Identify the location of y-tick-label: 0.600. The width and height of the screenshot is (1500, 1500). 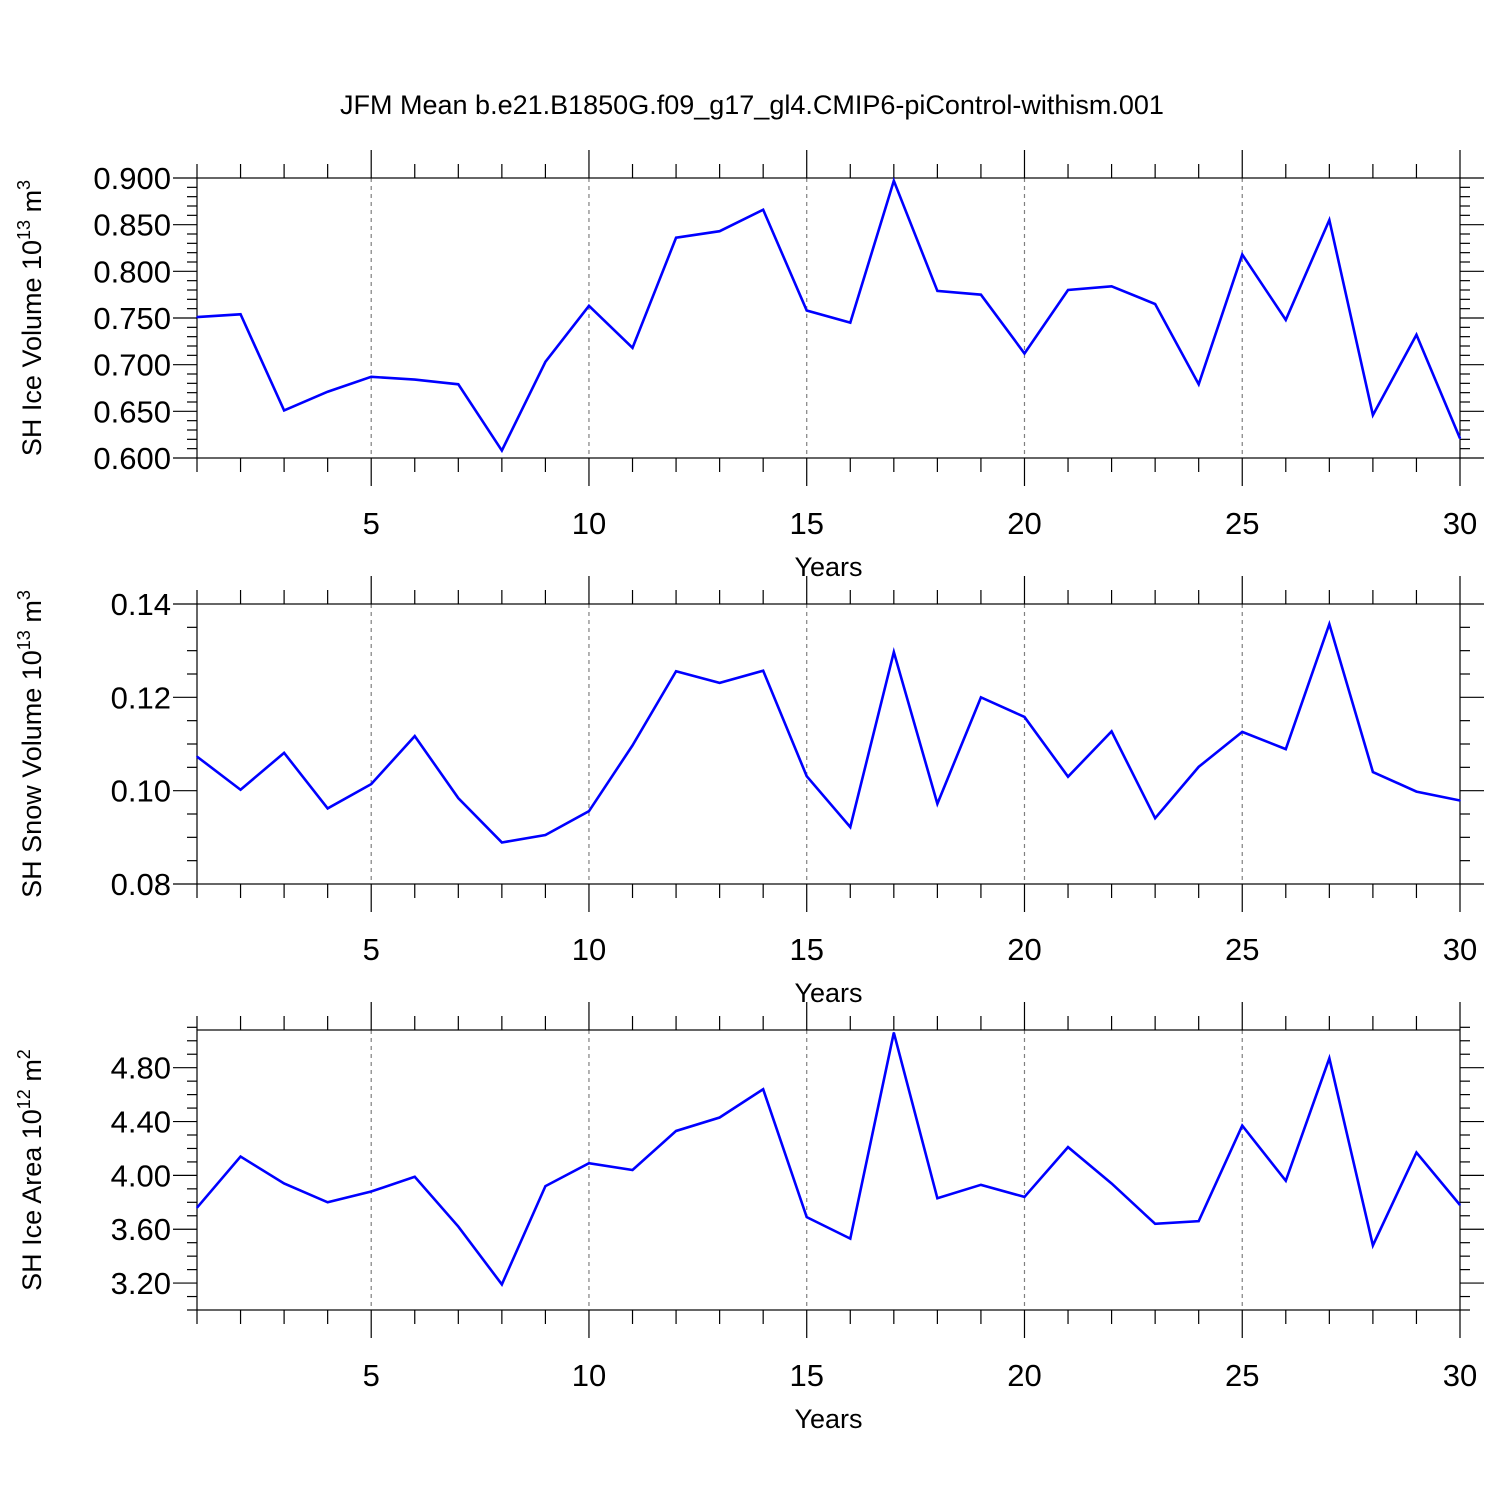
(132, 458).